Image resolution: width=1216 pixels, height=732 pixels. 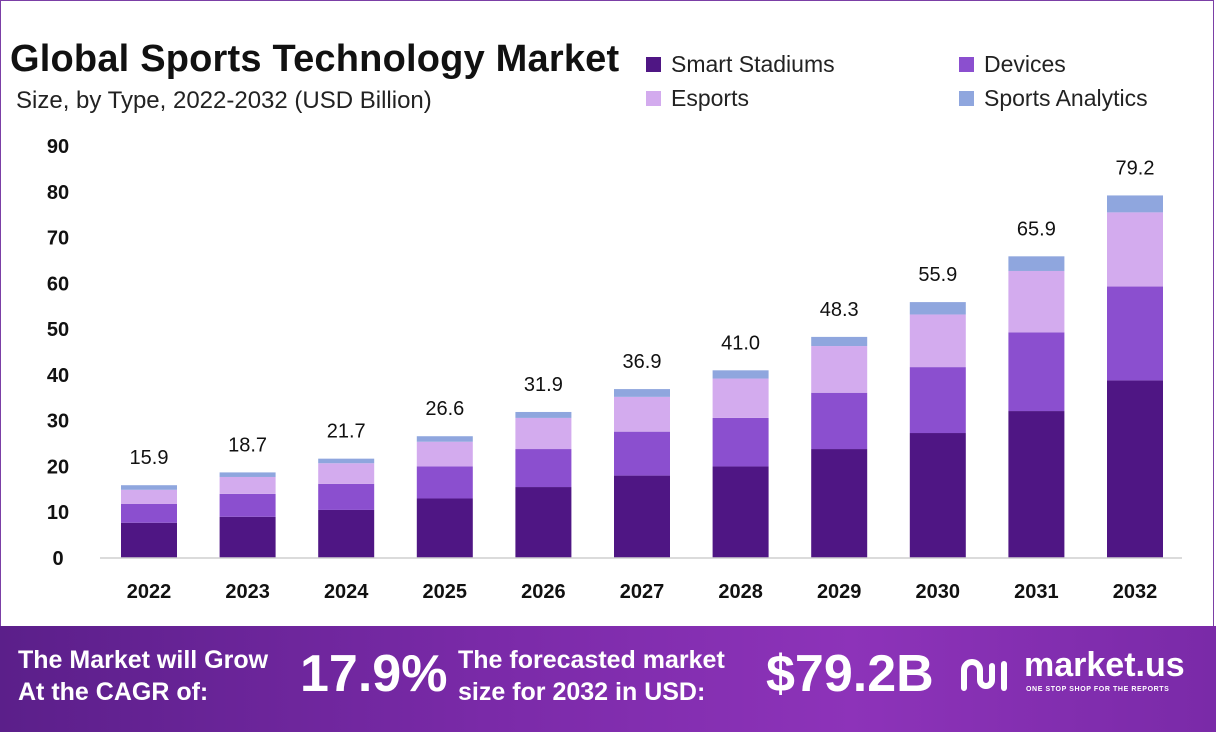 I want to click on legend-label: Esports, so click(x=710, y=98).